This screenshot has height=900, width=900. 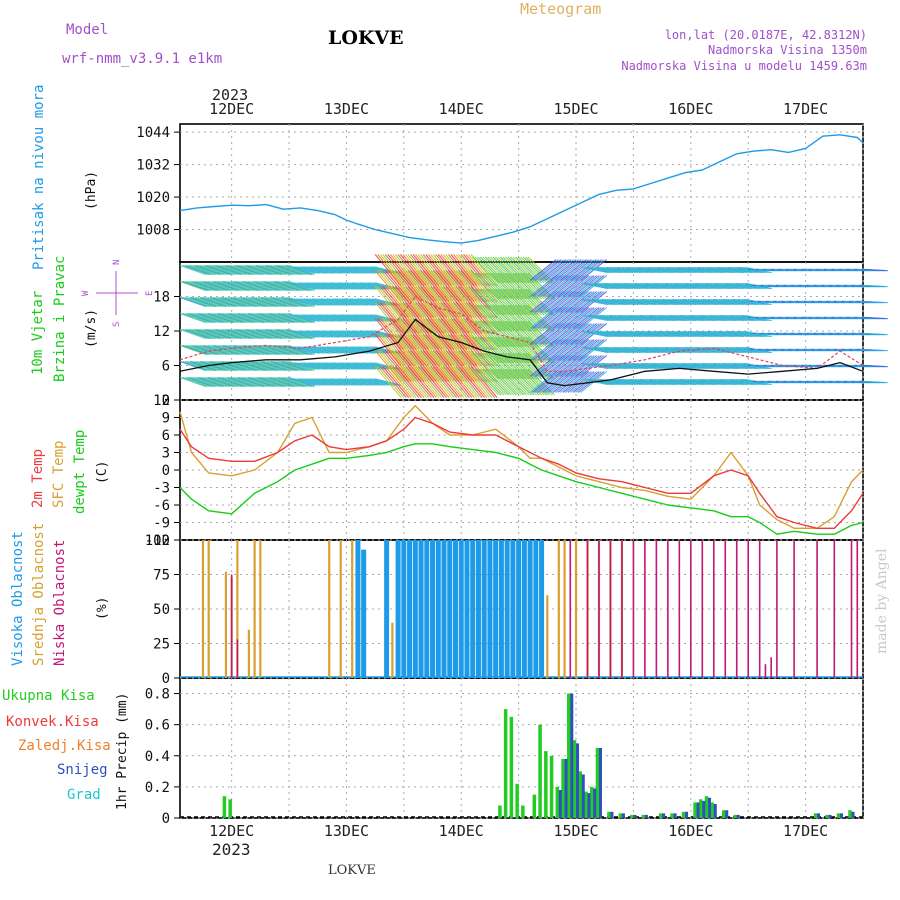 I want to click on bottom-day-label: 14DEC, so click(x=461, y=831).